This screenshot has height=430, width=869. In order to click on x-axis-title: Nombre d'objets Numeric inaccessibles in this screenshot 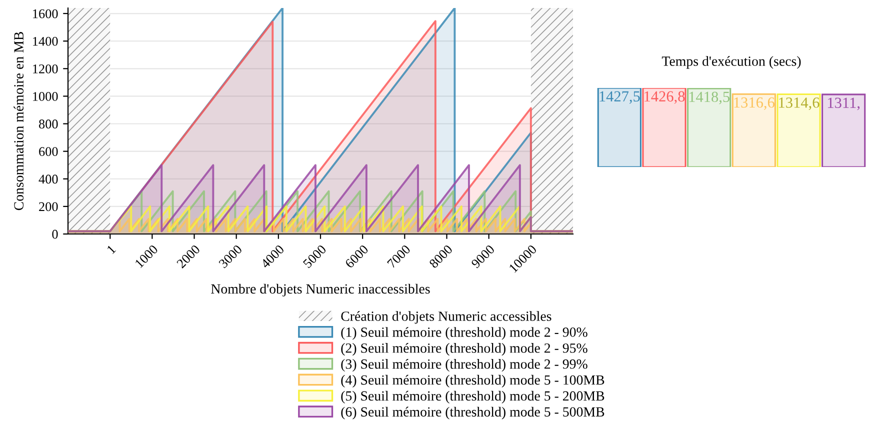, I will do `click(320, 290)`.